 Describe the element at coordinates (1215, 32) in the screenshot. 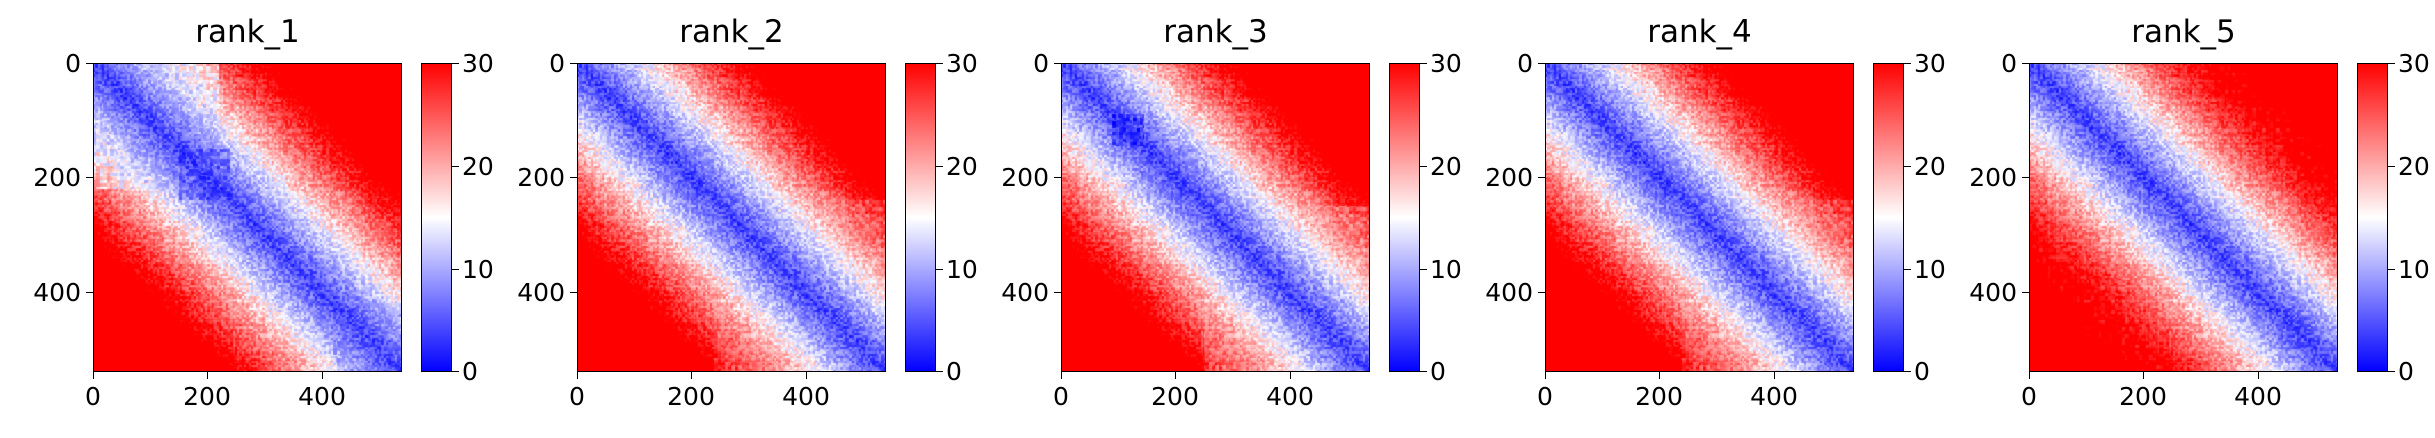

I see `chart-title: rank_3` at that location.